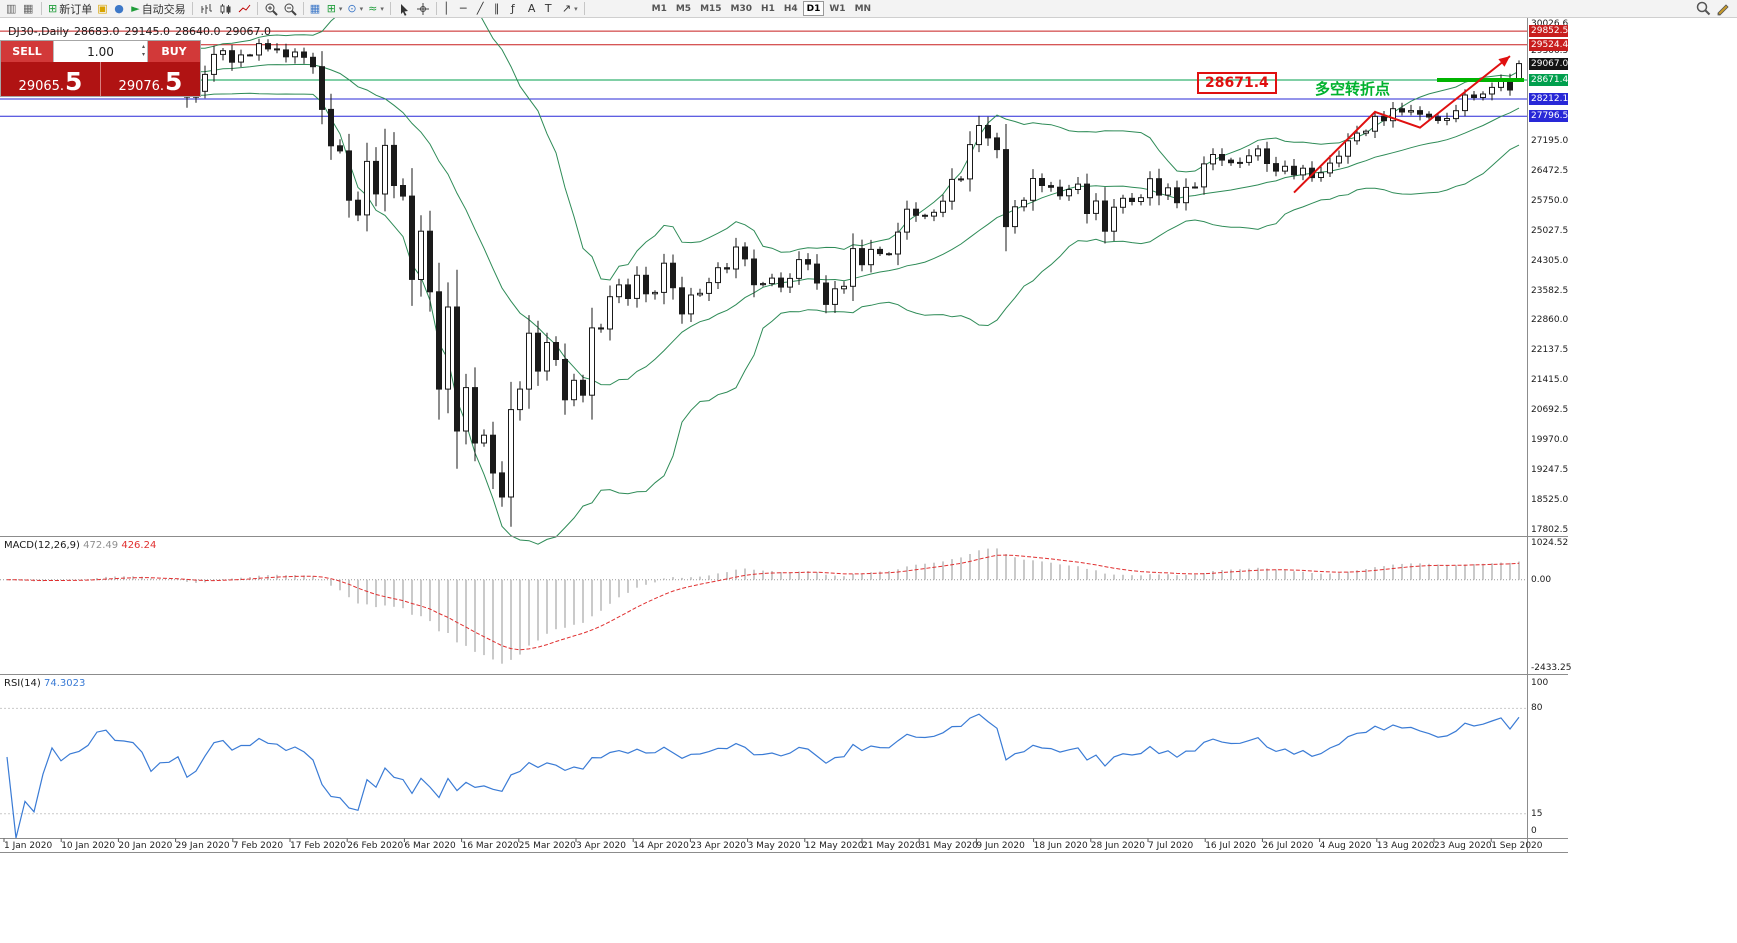 Image resolution: width=1737 pixels, height=943 pixels. Describe the element at coordinates (39, 31) in the screenshot. I see `symbol-period-label: DJ30-,Daily` at that location.